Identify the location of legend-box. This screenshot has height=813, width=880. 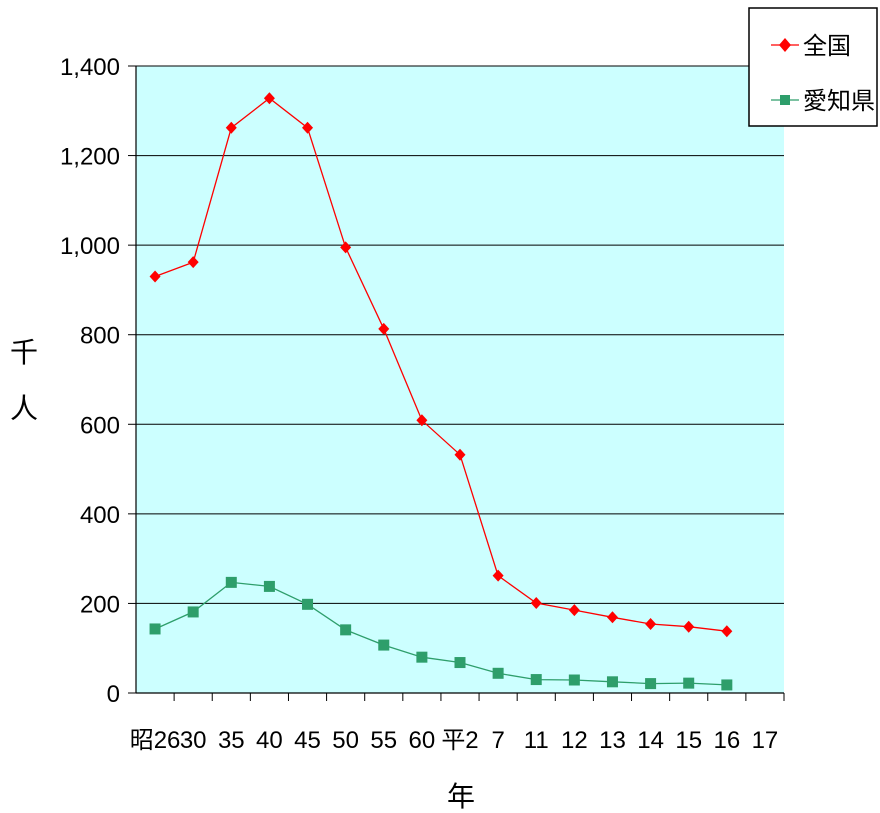
(813, 67).